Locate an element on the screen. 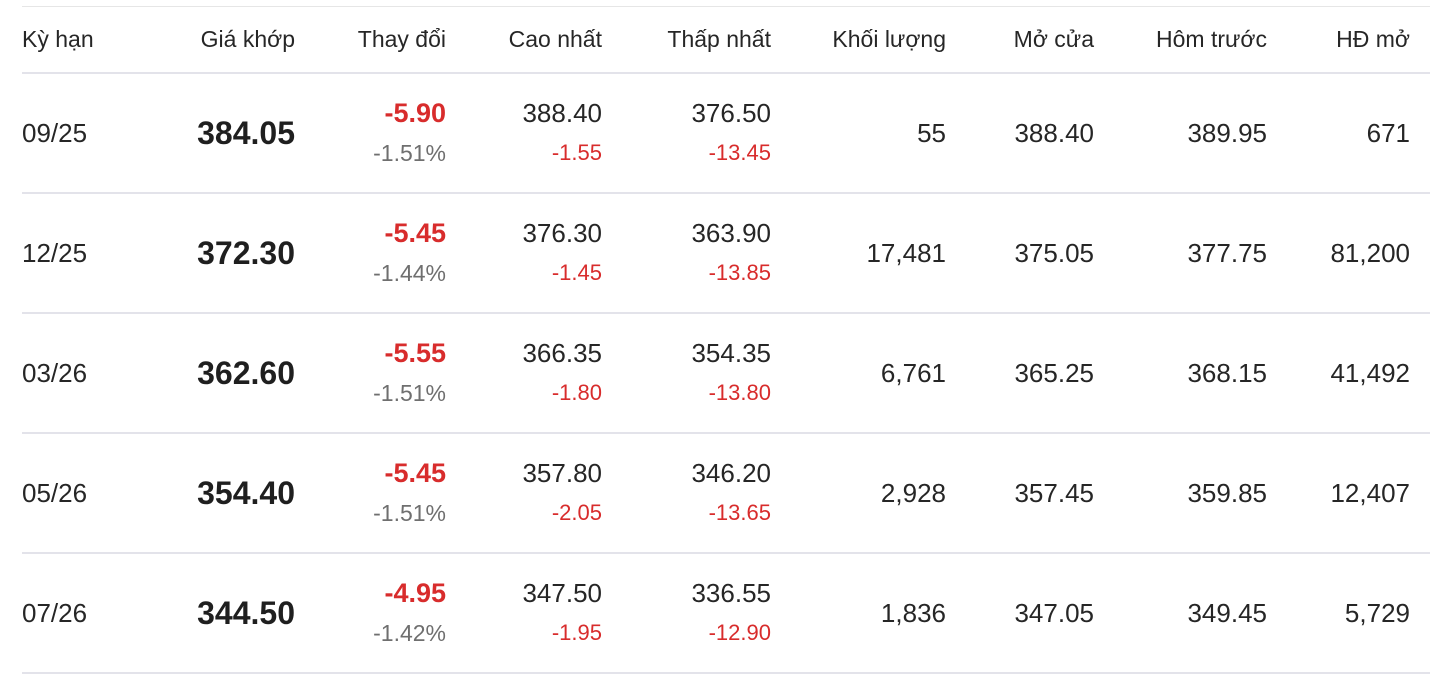  high-cell: 376.30 -1.45 is located at coordinates (524, 253).